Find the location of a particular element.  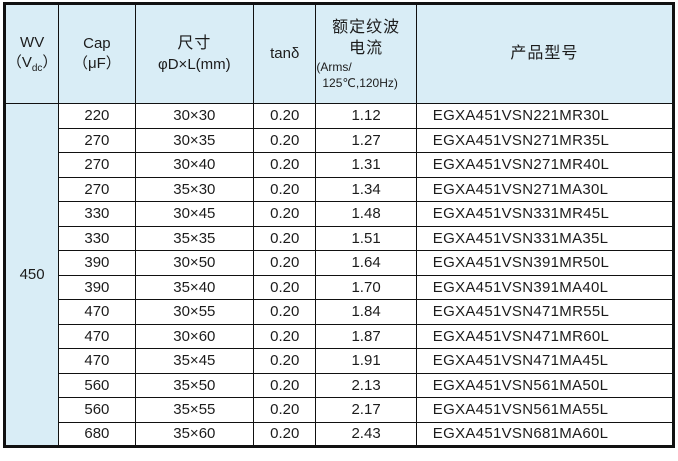

table-row: 270 35×30 0.20 1.34 EGXA451VSN271MA30L is located at coordinates (340, 189).